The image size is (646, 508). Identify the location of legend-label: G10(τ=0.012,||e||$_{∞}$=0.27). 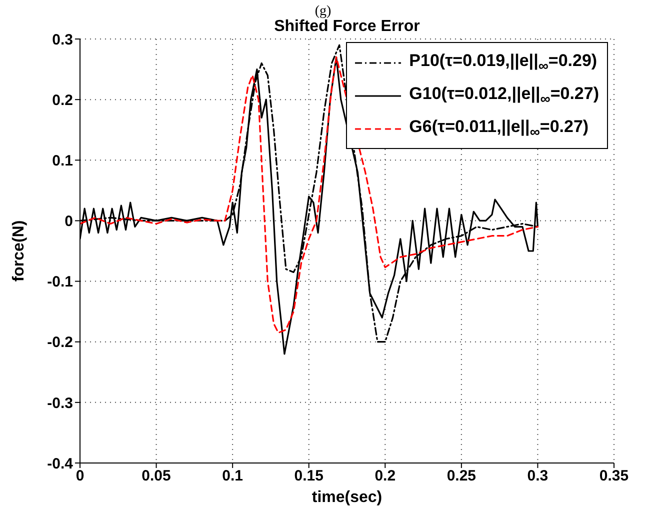
(504, 96).